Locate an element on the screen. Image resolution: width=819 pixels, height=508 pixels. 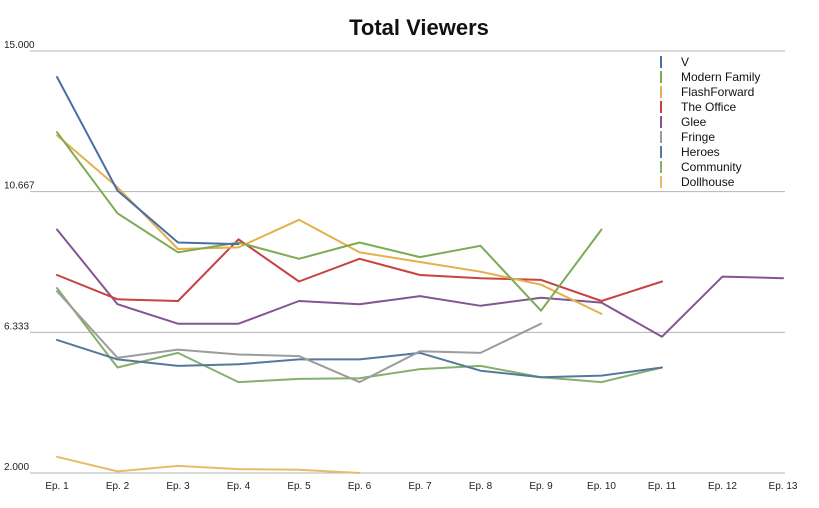
x-tick-label: Ep. 11 is located at coordinates (662, 486).